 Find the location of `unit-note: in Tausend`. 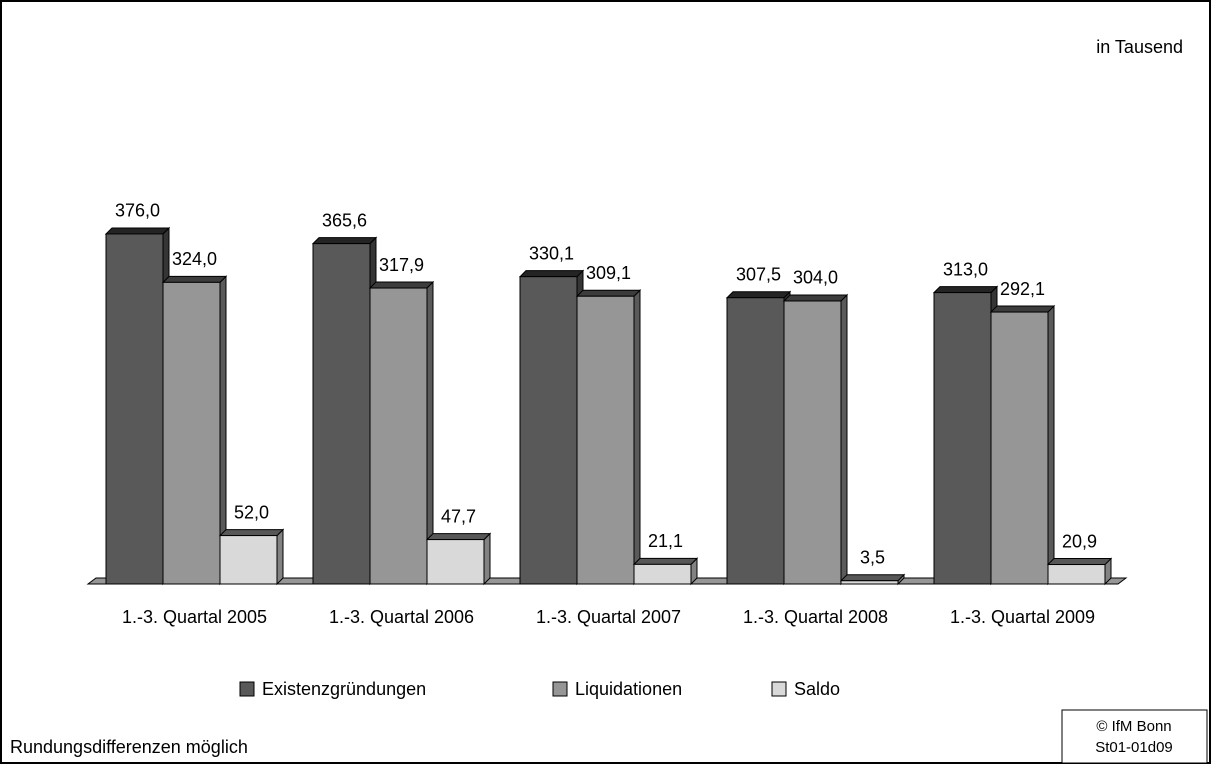

unit-note: in Tausend is located at coordinates (1139, 47).